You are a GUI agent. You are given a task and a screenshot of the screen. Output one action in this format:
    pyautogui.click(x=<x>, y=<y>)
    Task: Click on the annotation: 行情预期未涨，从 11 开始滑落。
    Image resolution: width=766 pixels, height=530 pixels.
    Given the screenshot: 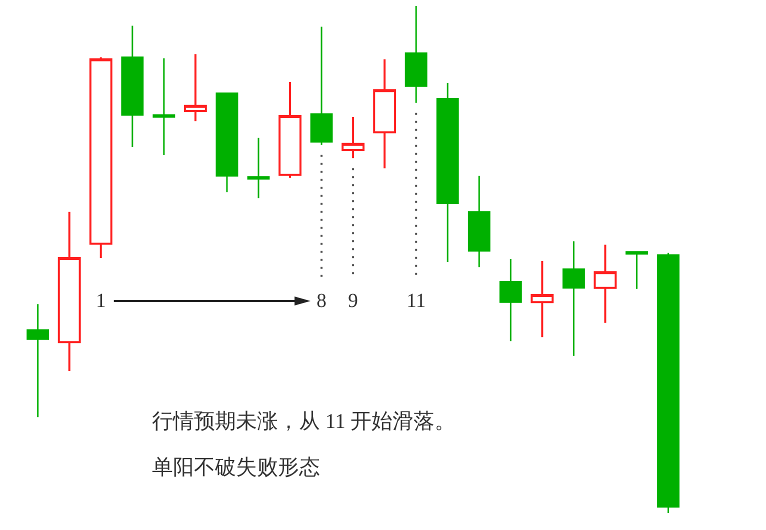 What is the action you would take?
    pyautogui.click(x=304, y=421)
    